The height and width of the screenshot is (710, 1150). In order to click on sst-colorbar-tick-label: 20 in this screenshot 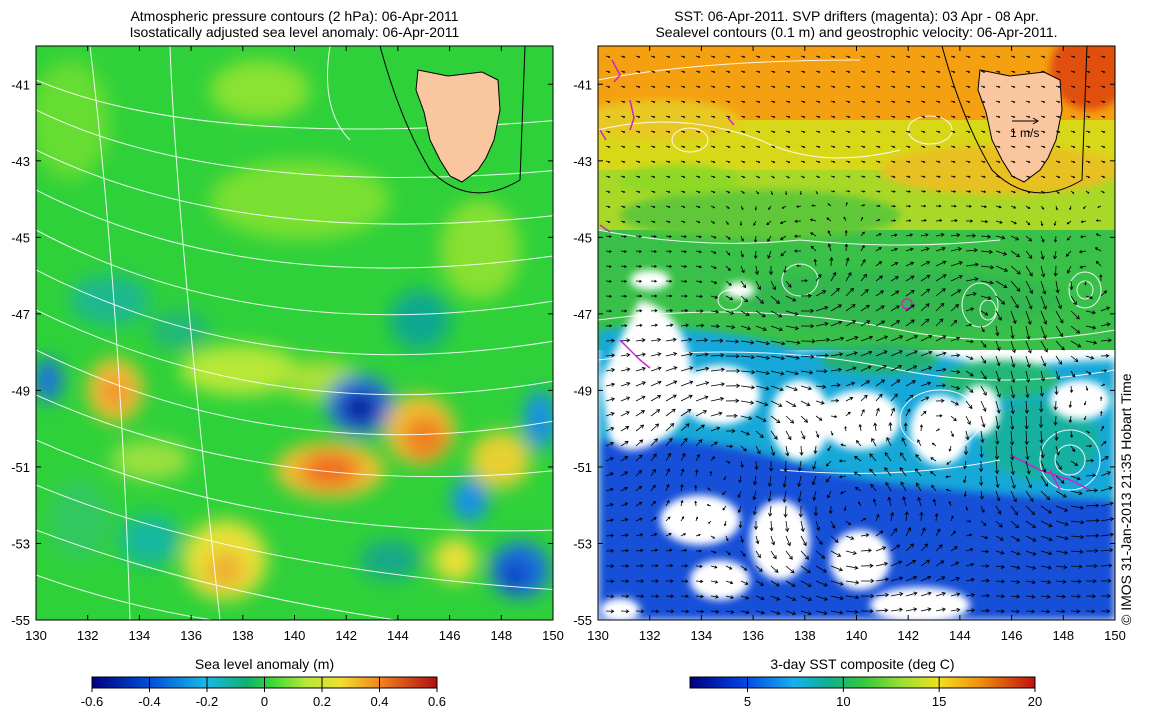, I will do `click(1035, 701)`.